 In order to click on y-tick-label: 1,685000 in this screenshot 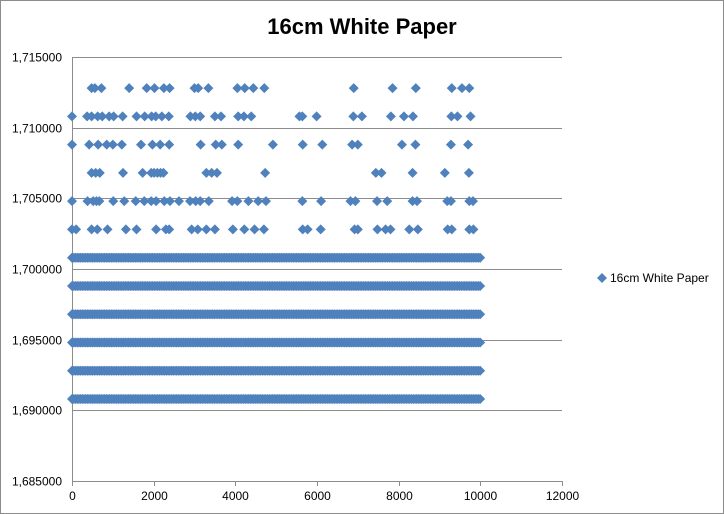, I will do `click(37, 482)`.